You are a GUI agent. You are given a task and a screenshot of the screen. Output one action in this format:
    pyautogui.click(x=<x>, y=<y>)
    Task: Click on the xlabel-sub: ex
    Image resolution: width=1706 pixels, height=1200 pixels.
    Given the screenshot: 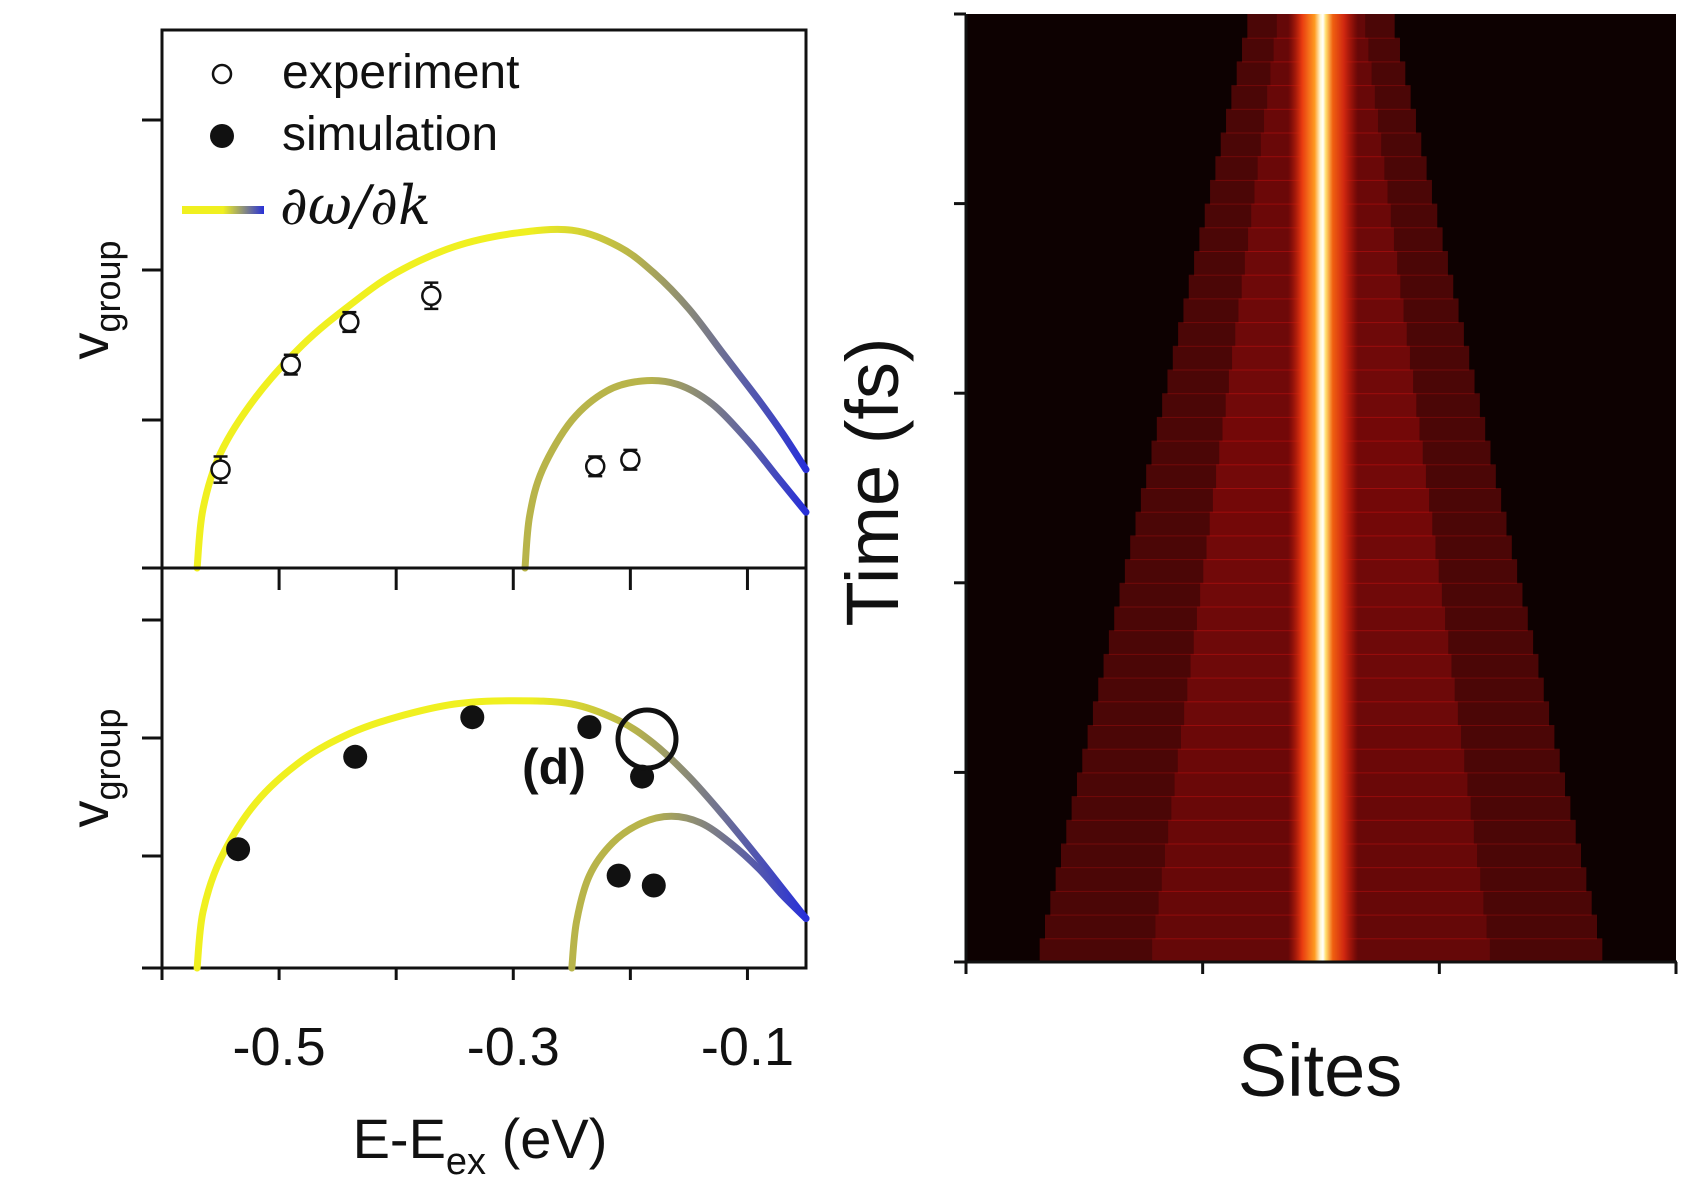 What is the action you would take?
    pyautogui.click(x=466, y=1162)
    